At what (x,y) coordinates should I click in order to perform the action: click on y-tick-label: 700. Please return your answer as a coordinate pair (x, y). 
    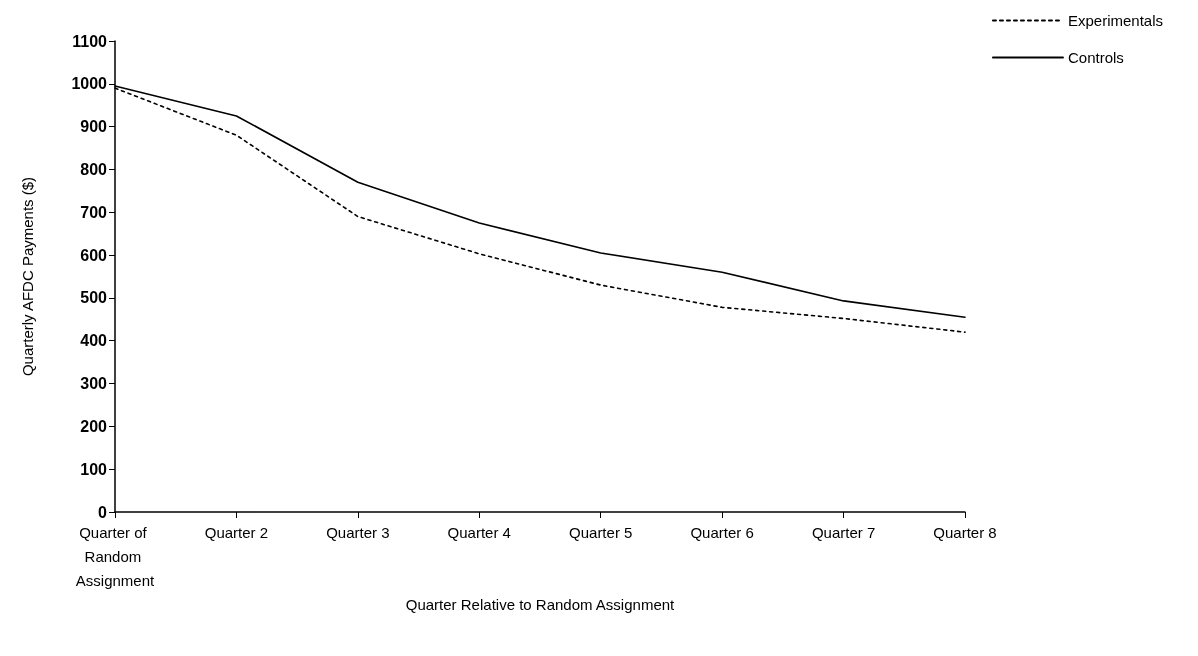
    Looking at the image, I should click on (94, 212).